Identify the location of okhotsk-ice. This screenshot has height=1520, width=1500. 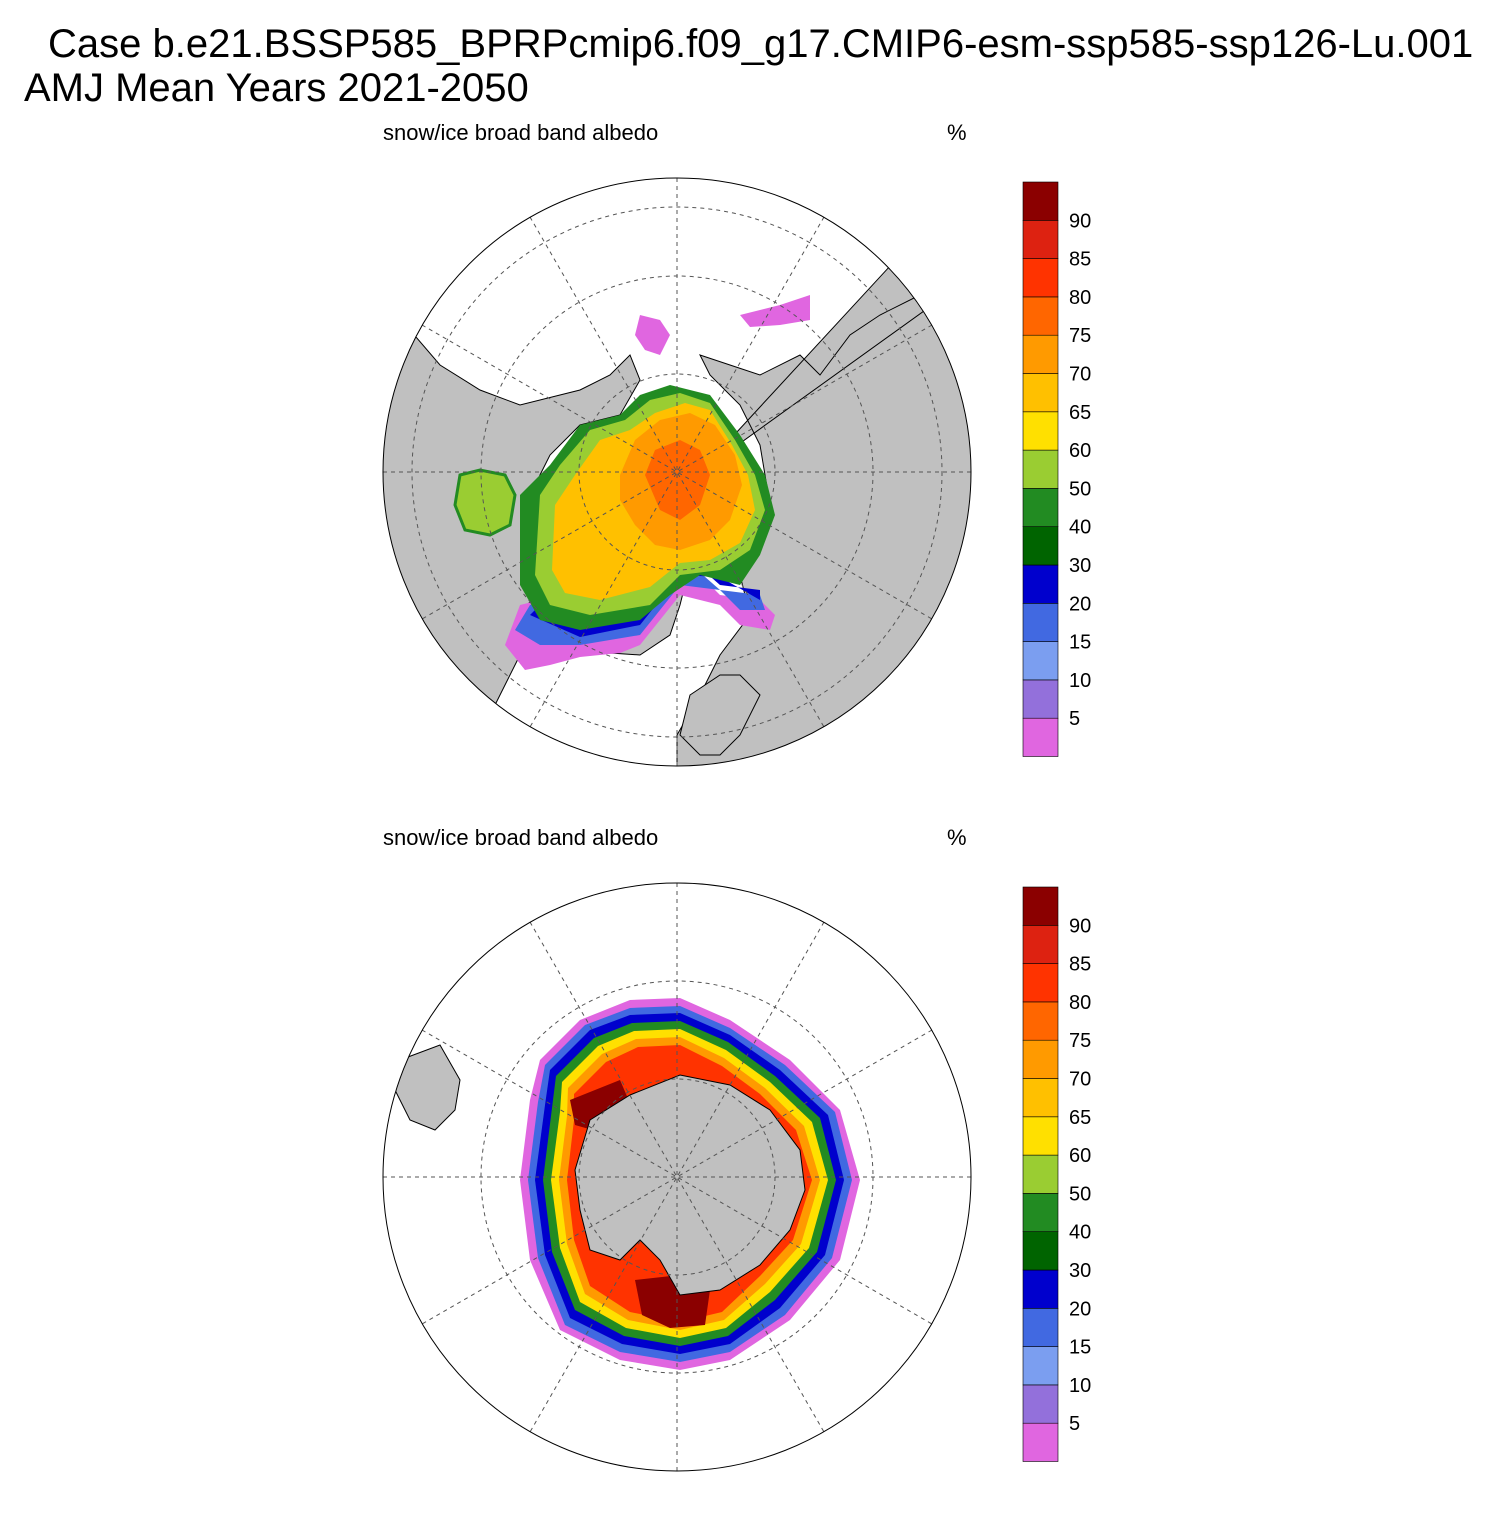
(775, 311).